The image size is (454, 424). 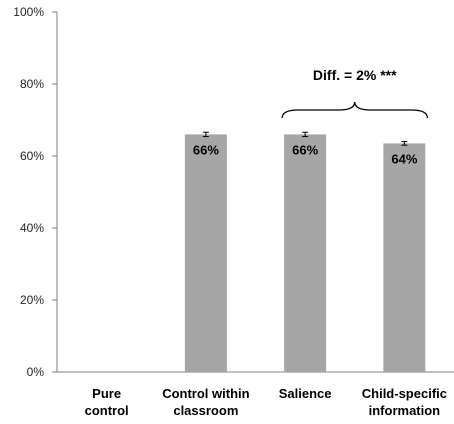 What do you see at coordinates (32, 300) in the screenshot?
I see `y-tick-label: 20%` at bounding box center [32, 300].